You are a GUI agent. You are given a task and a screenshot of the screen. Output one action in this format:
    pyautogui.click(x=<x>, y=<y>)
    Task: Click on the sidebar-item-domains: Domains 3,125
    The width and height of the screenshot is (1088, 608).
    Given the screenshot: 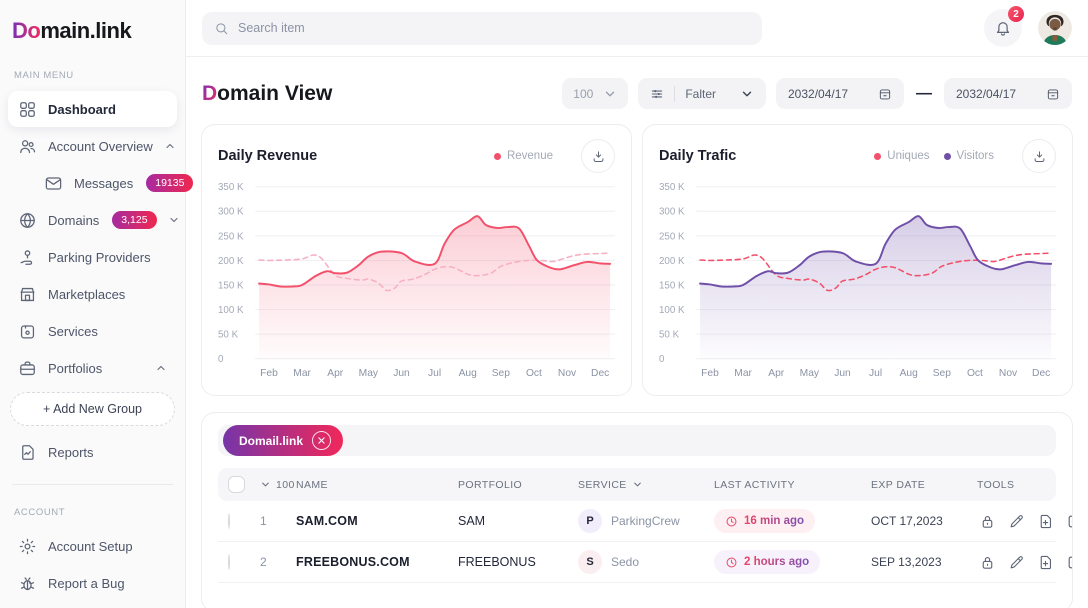 What is the action you would take?
    pyautogui.click(x=94, y=220)
    